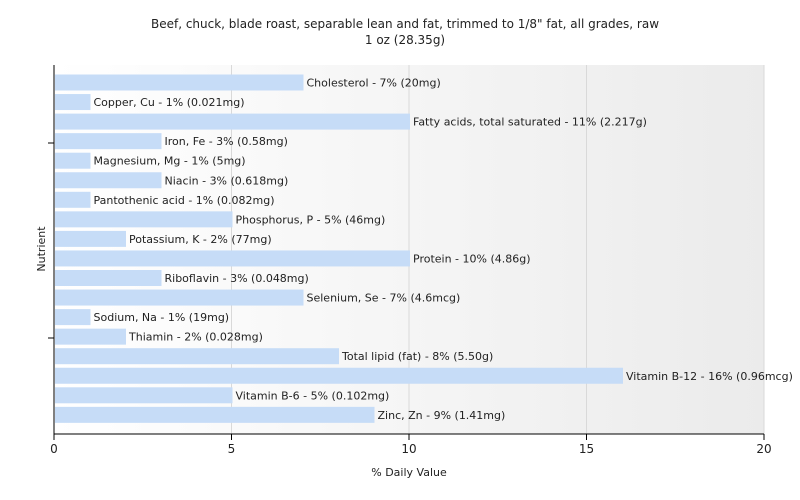 The height and width of the screenshot is (500, 800). I want to click on x-axis-title: % Daily Value, so click(409, 472).